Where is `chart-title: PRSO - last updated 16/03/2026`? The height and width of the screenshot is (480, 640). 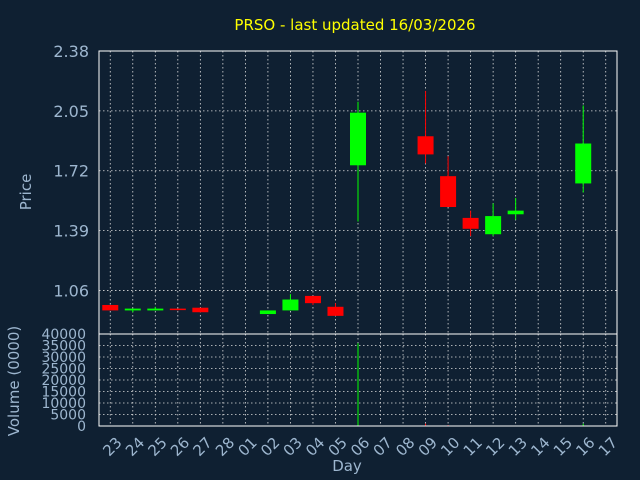 chart-title: PRSO - last updated 16/03/2026 is located at coordinates (354, 25).